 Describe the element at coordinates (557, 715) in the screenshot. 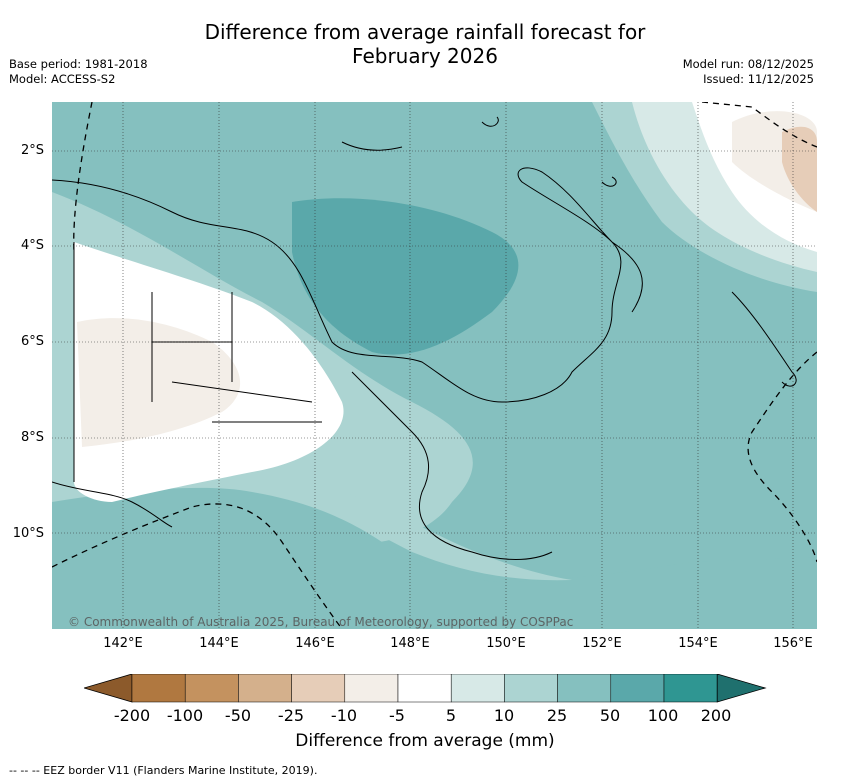

I see `cb-tick-25: 25` at that location.